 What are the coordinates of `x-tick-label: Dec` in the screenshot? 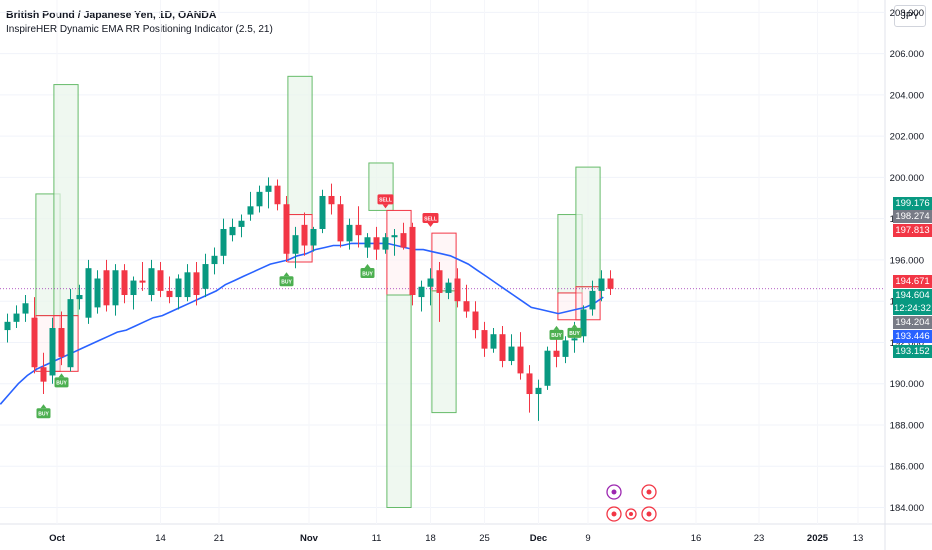 It's located at (538, 538).